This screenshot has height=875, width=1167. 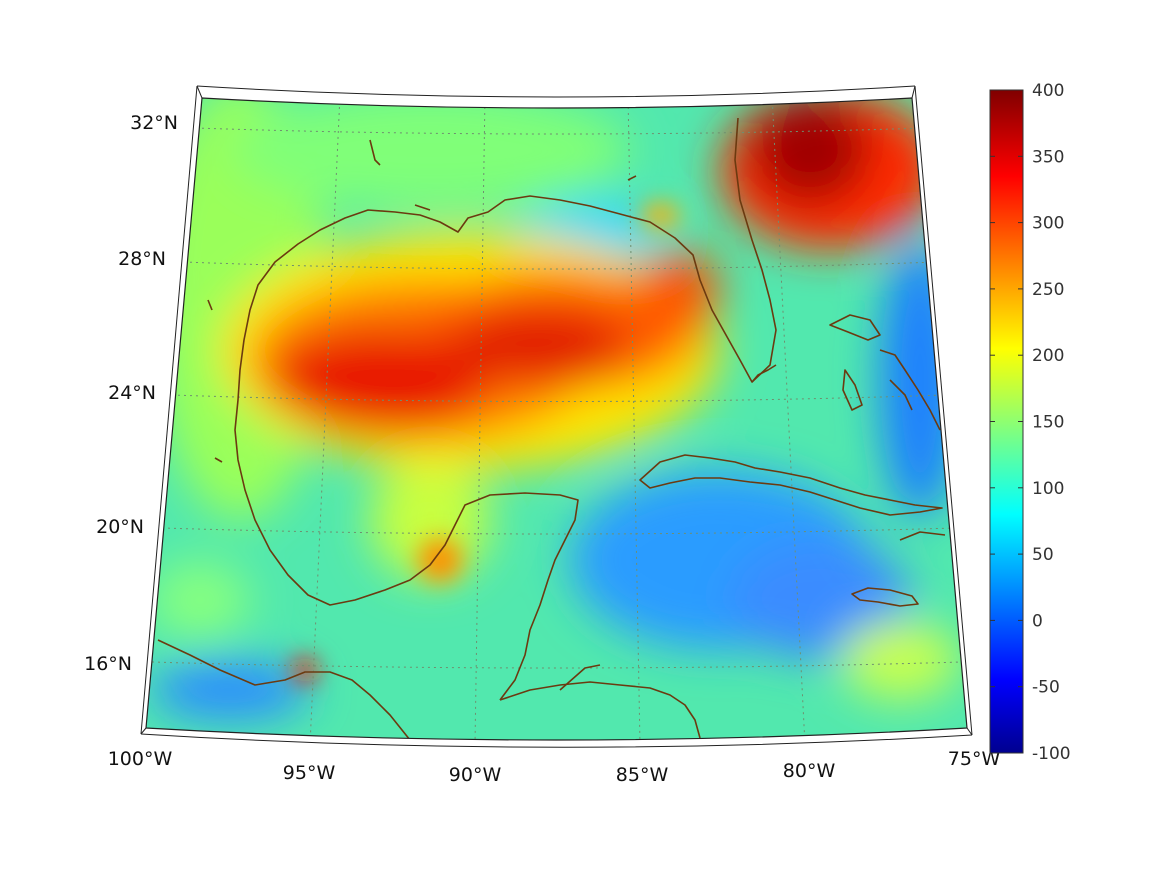 I want to click on colorbar-tick-label: 150, so click(x=1048, y=423).